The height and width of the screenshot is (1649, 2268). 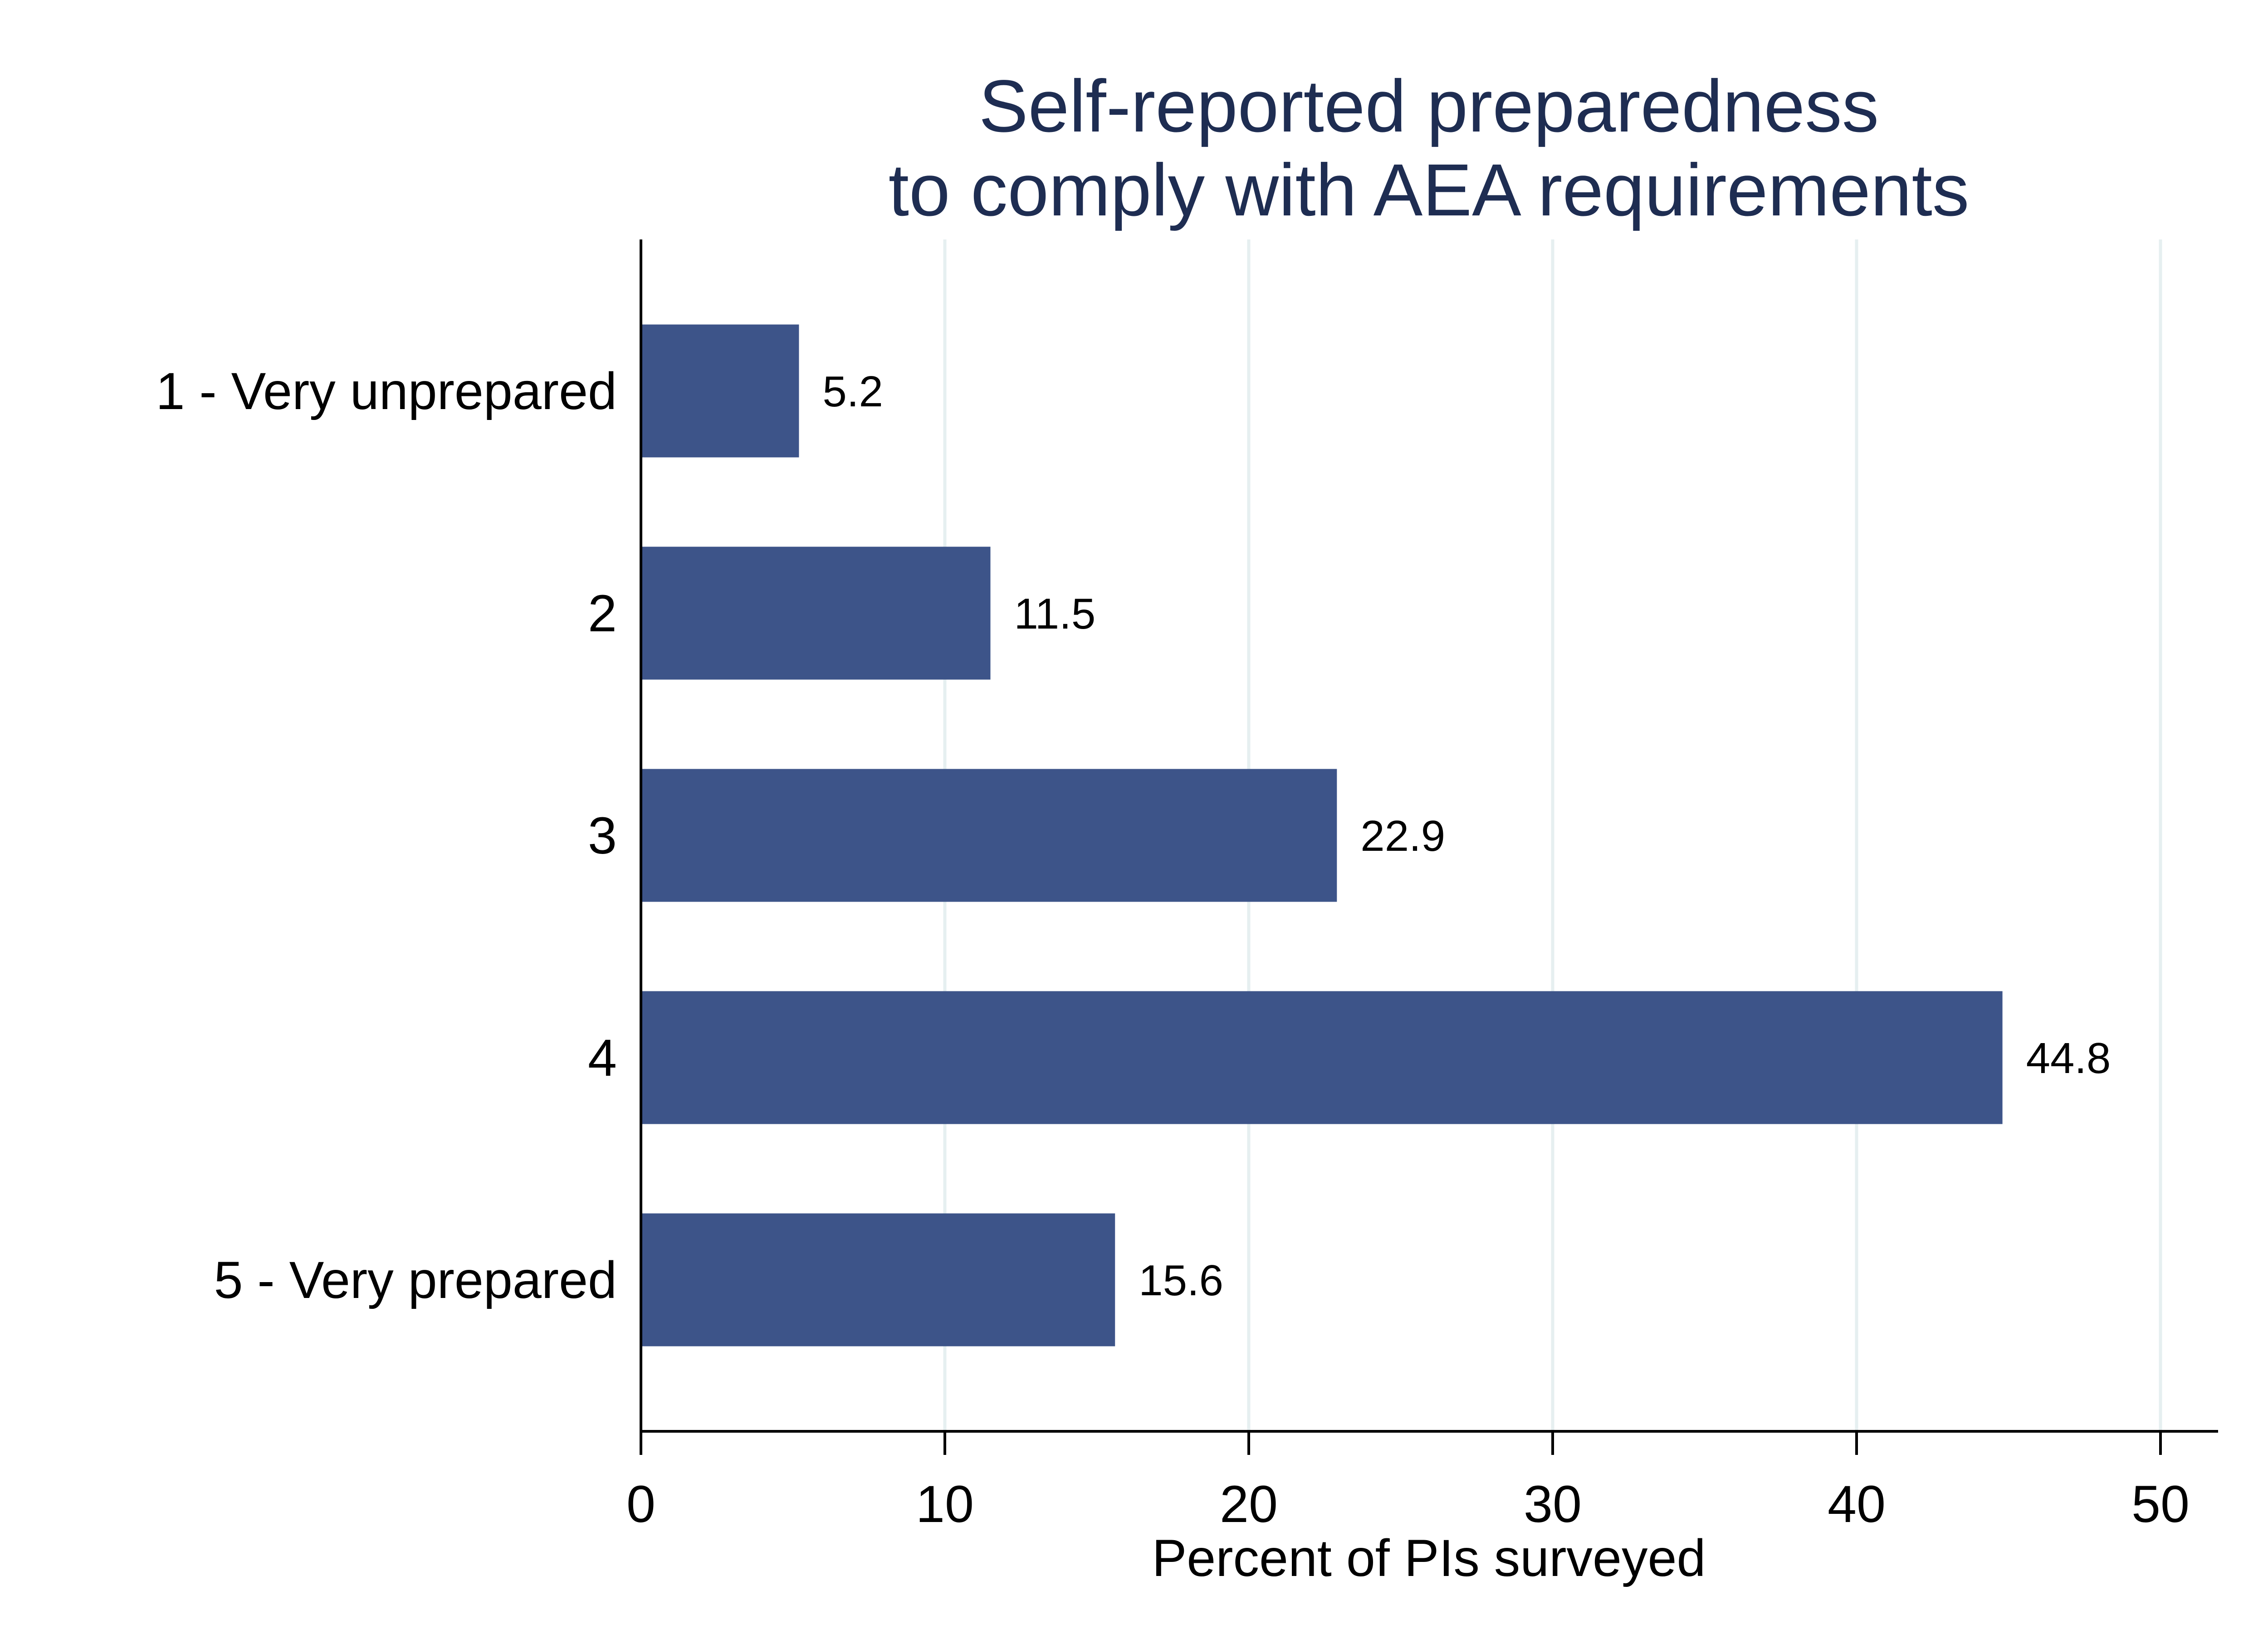 I want to click on chart-title-line-1: Self-reported preparedness, so click(x=1429, y=106).